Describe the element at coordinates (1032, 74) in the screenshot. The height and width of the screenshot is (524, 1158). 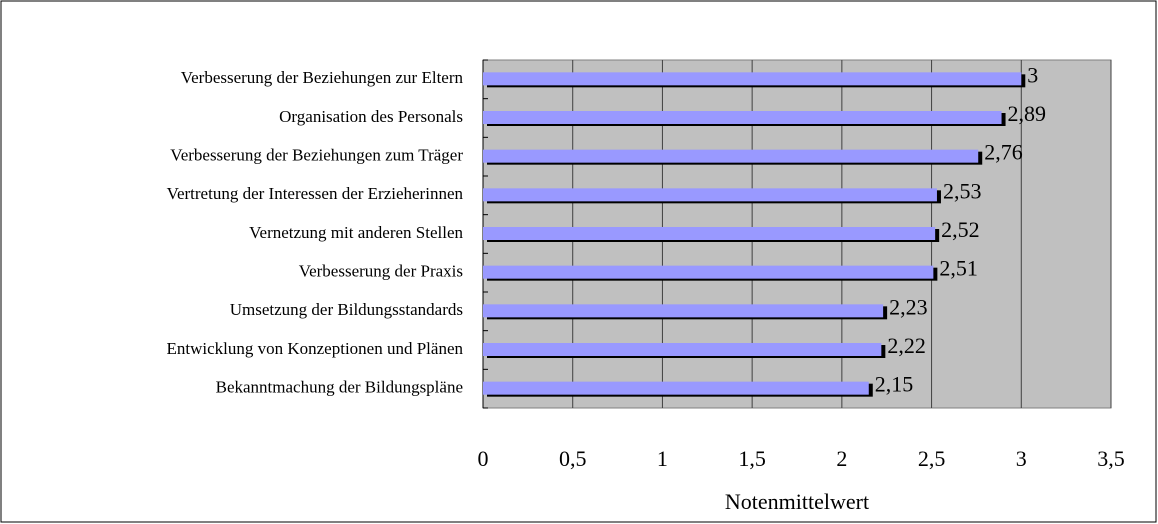
I see `data-label: 3` at that location.